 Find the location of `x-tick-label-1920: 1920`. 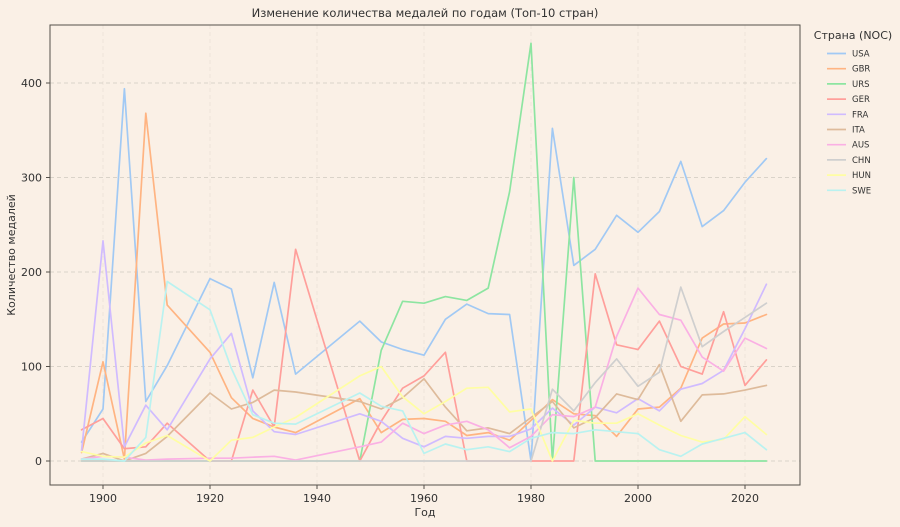

x-tick-label-1920: 1920 is located at coordinates (210, 498).